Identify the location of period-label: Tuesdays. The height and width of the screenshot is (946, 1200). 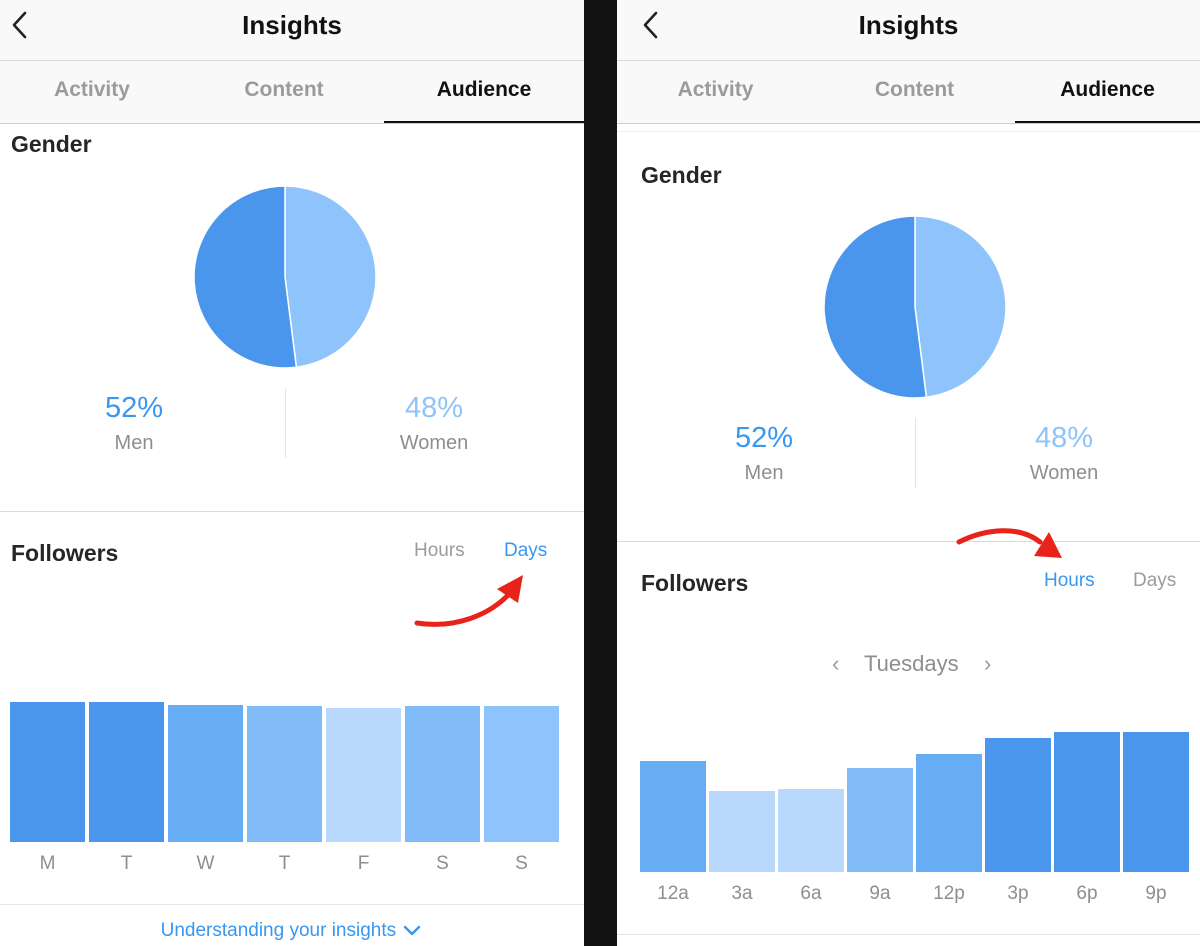
(911, 663).